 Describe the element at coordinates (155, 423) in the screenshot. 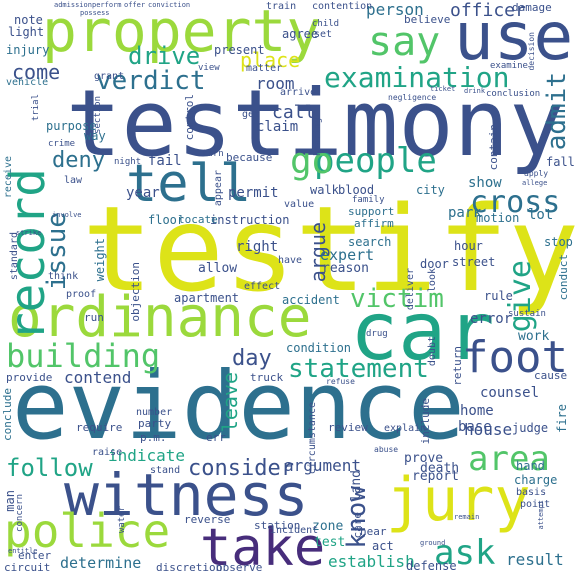

I see `word-party: party` at that location.